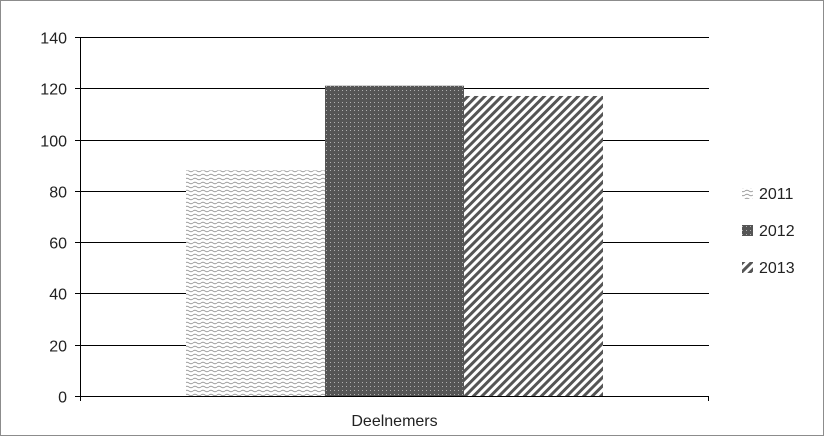 Image resolution: width=824 pixels, height=440 pixels. I want to click on x-axis-category-labels: Deelnemers, so click(394, 421).